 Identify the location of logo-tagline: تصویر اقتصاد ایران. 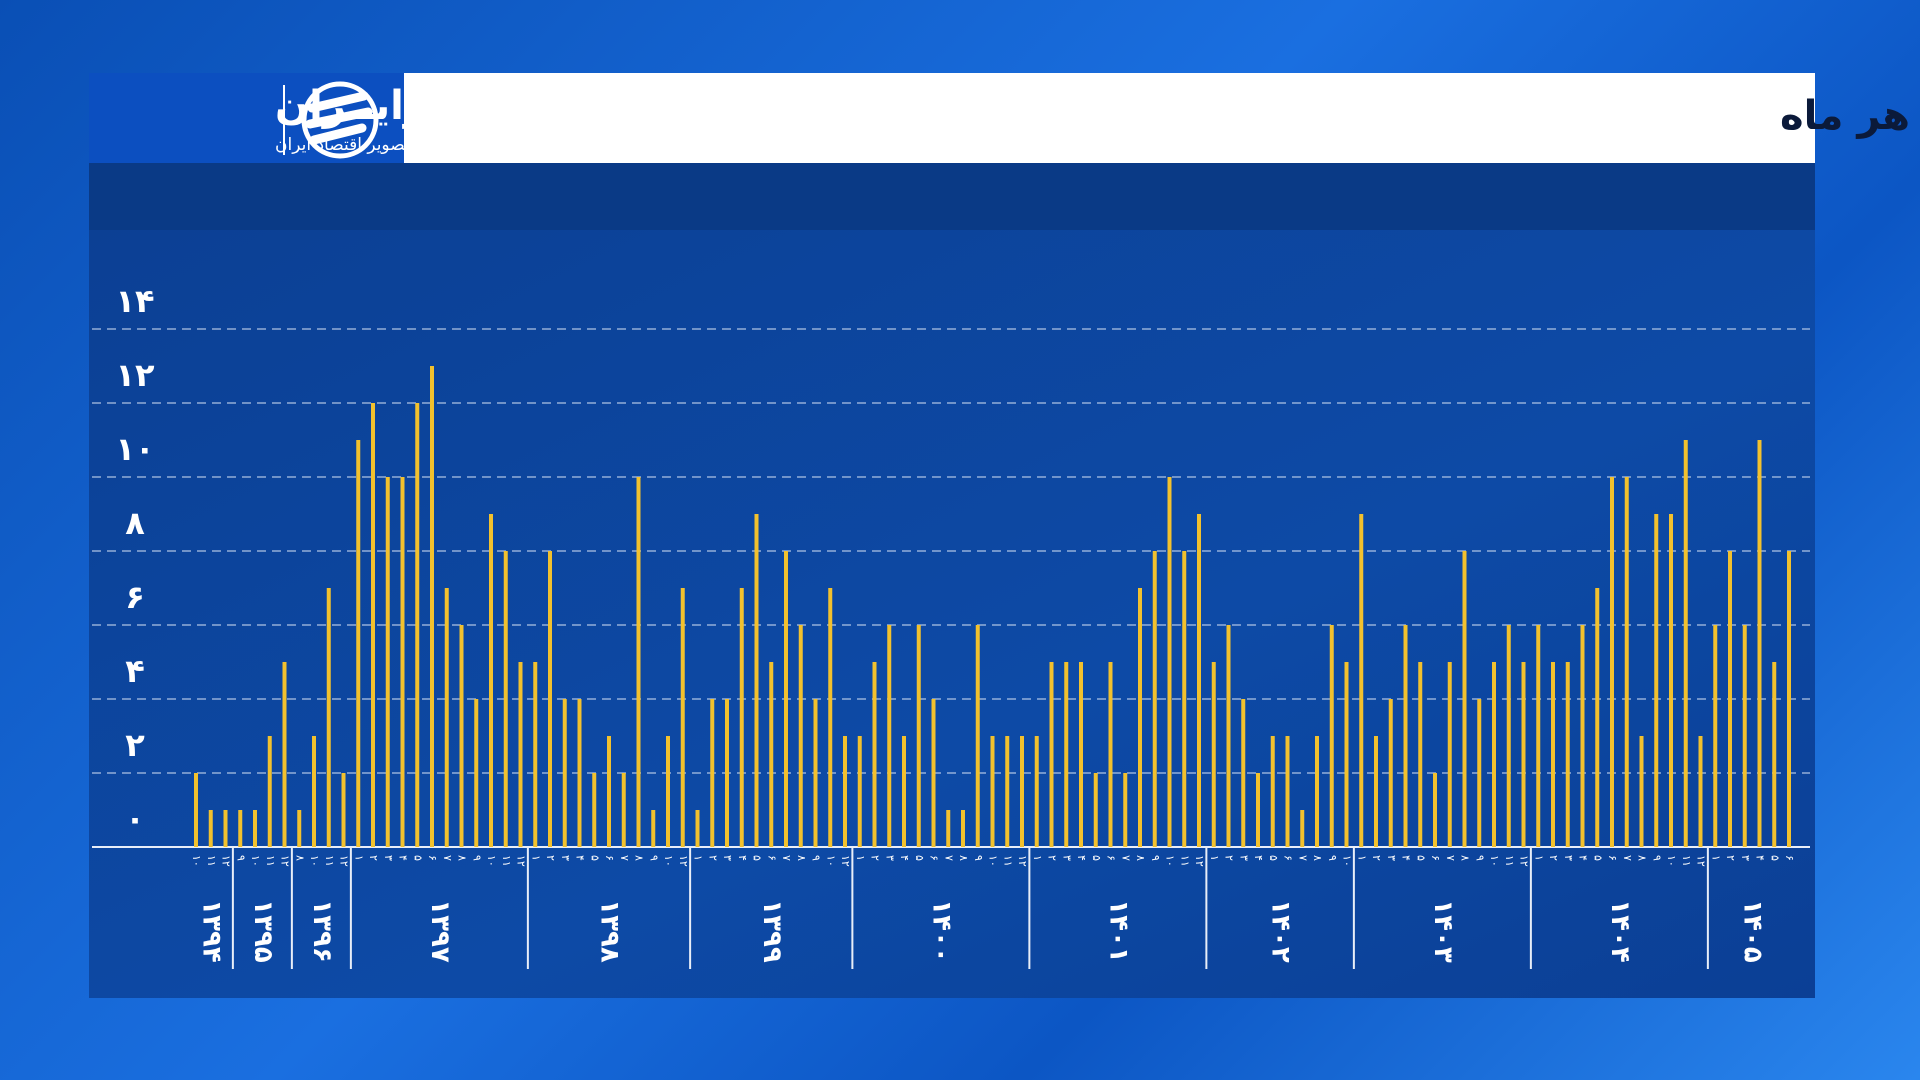
(342, 145).